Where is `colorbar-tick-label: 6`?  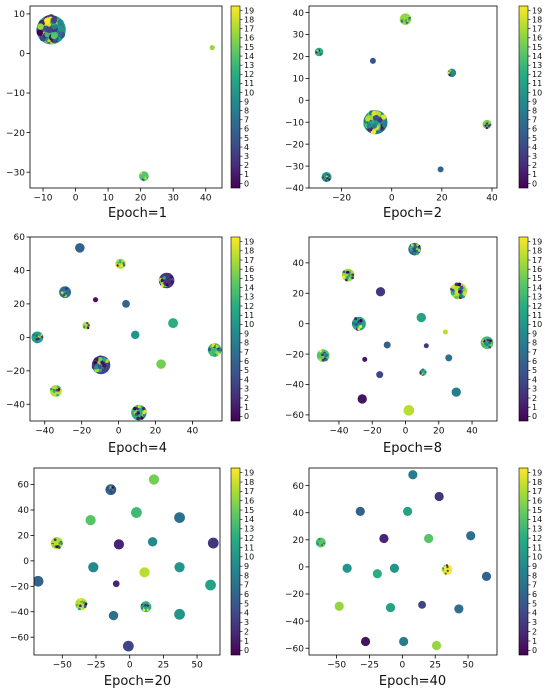
colorbar-tick-label: 6 is located at coordinates (246, 129).